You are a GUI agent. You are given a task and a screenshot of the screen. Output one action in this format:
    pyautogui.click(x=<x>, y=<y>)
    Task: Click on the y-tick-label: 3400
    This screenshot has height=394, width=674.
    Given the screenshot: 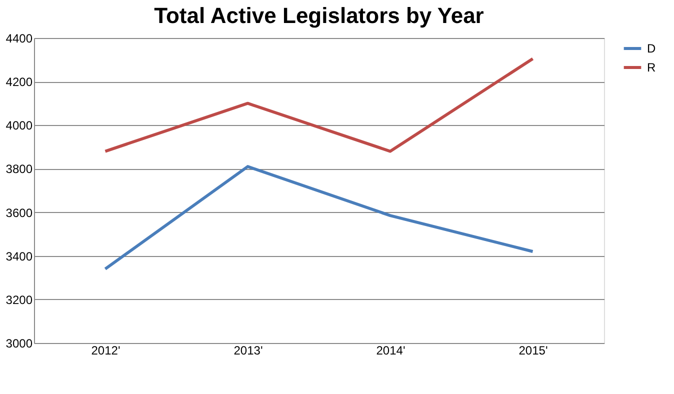 What is the action you would take?
    pyautogui.click(x=19, y=256)
    